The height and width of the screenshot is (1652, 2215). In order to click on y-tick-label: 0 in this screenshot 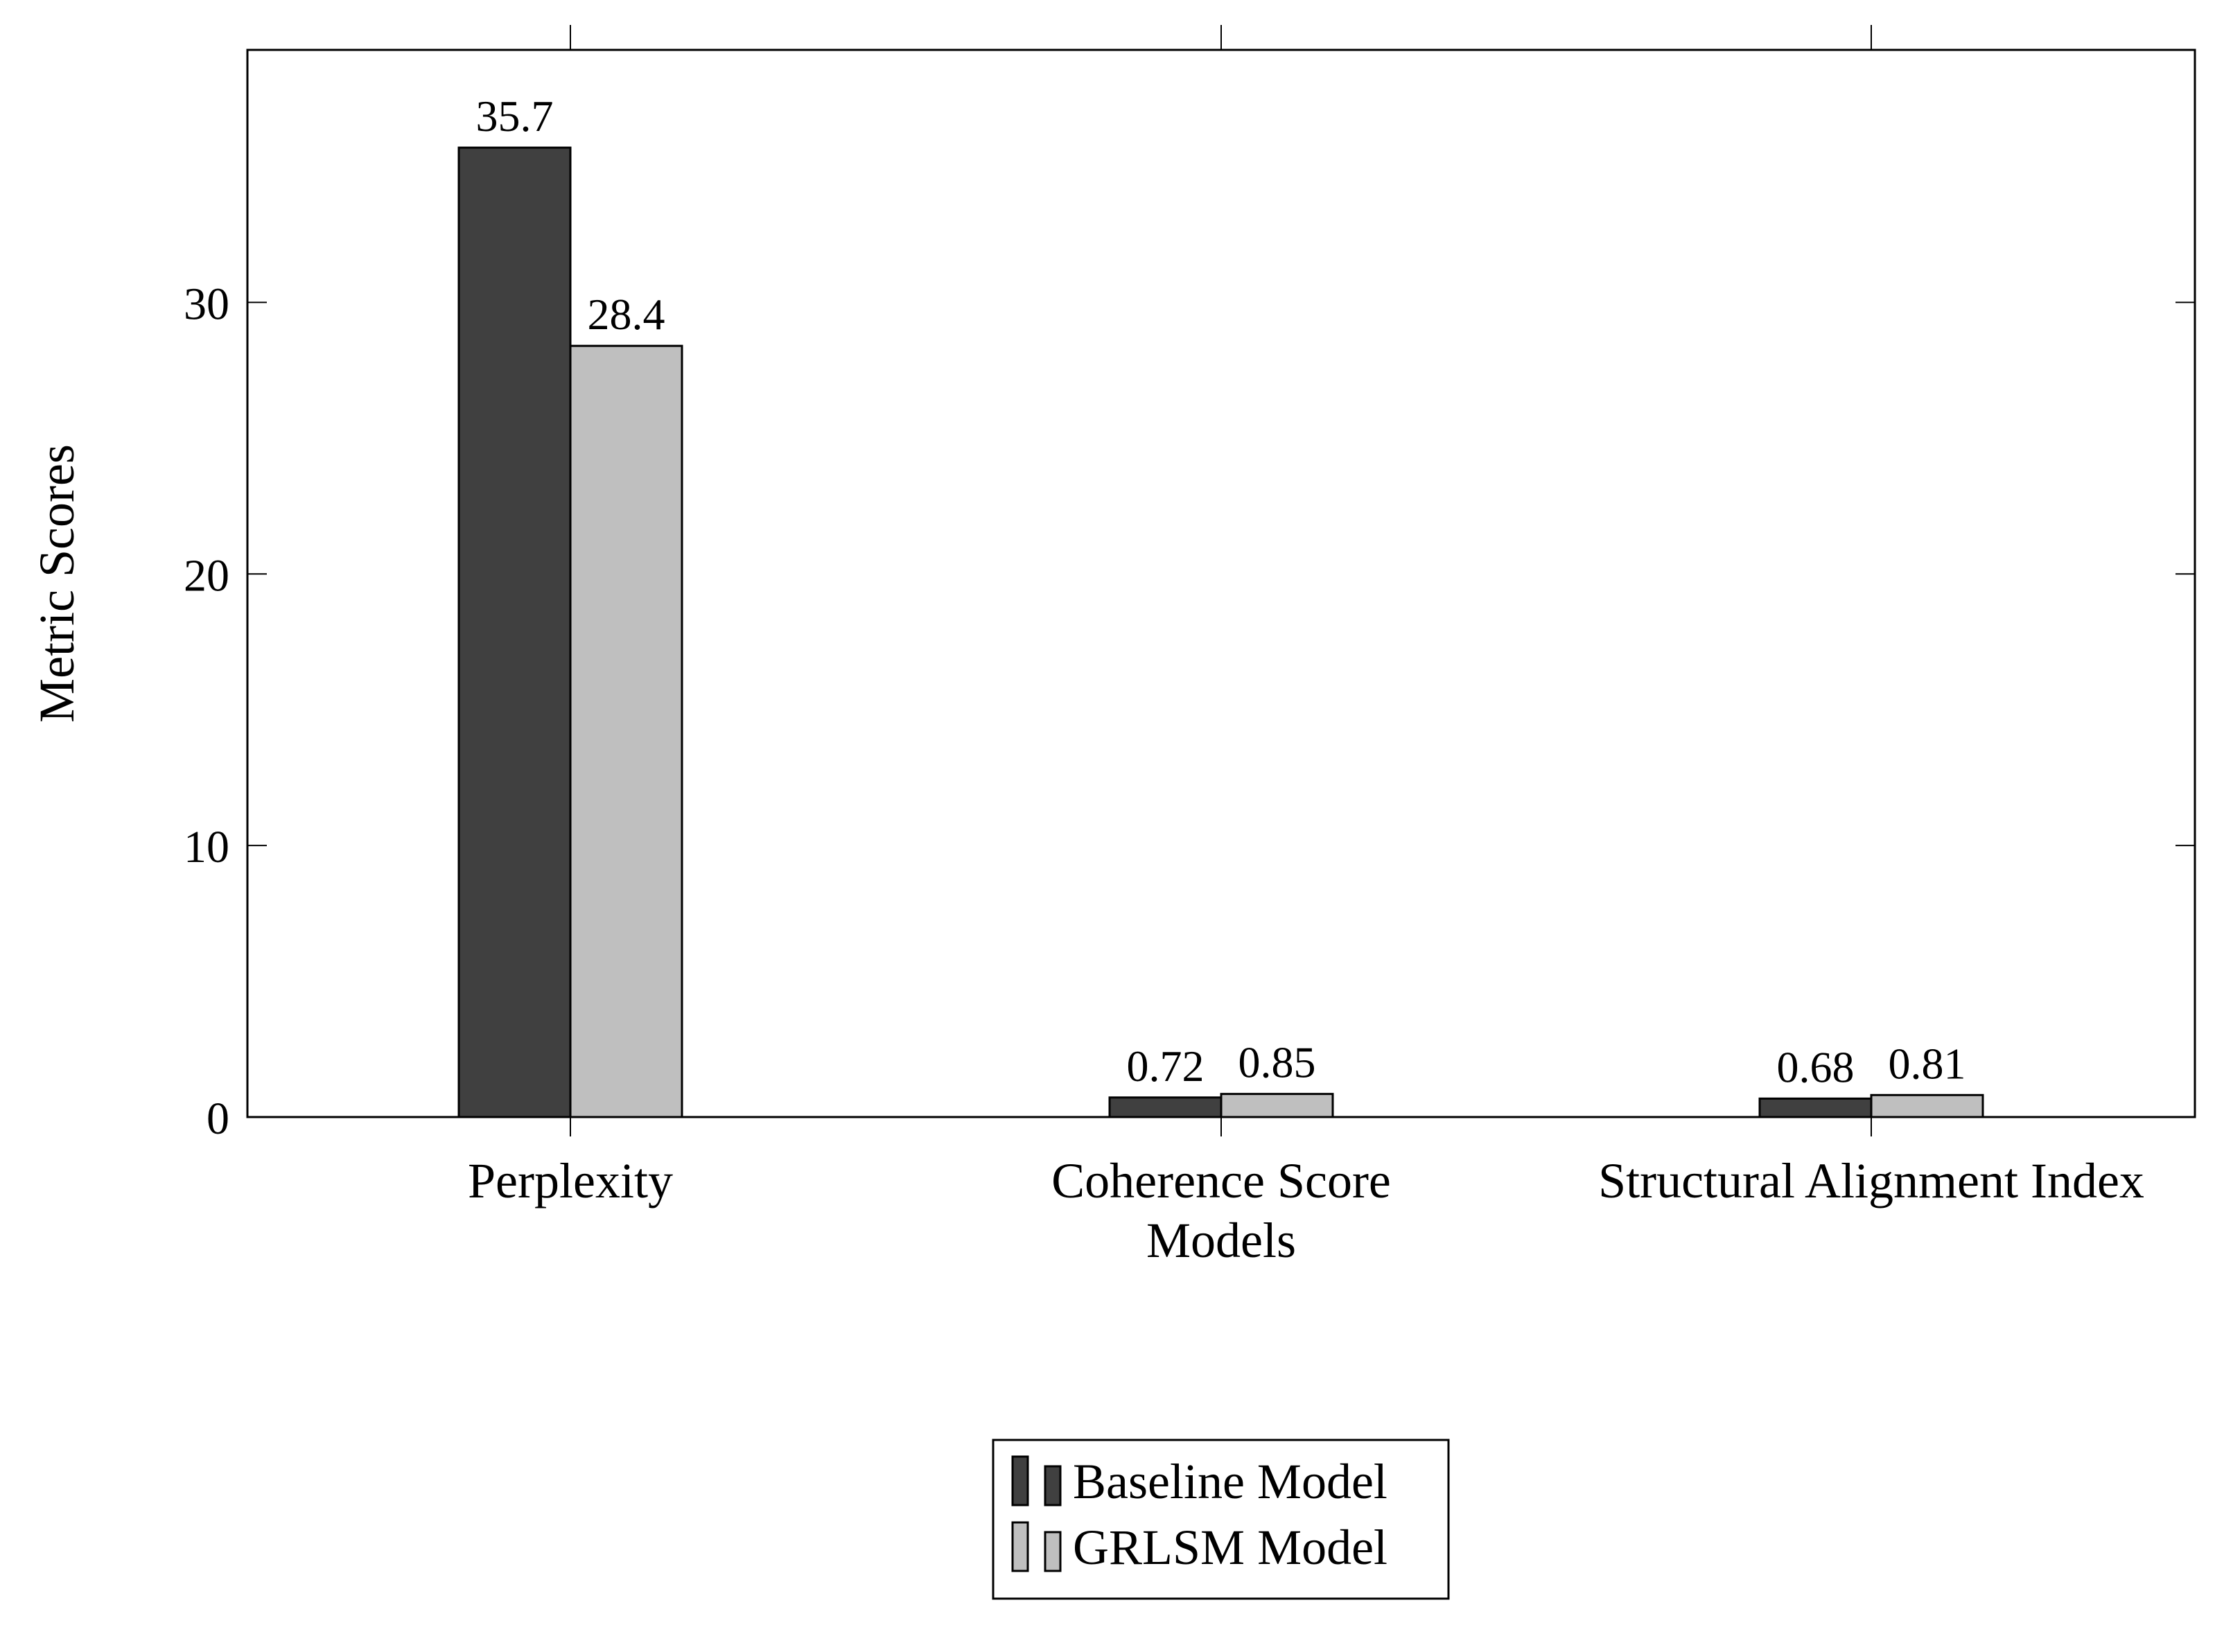, I will do `click(218, 1118)`.